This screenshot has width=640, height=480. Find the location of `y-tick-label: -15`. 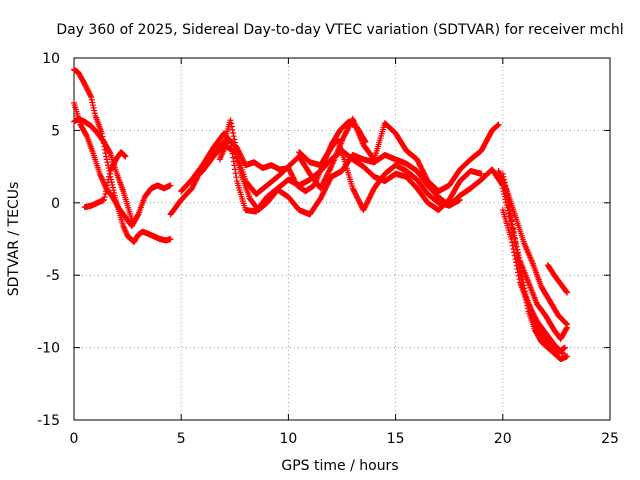

y-tick-label: -15 is located at coordinates (48, 421).